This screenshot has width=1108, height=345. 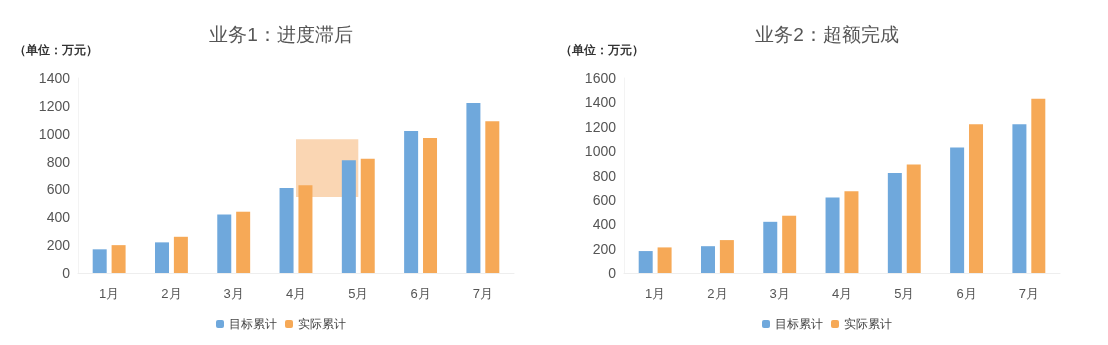 I want to click on chart-title: 业务2：超额完成, so click(x=827, y=34).